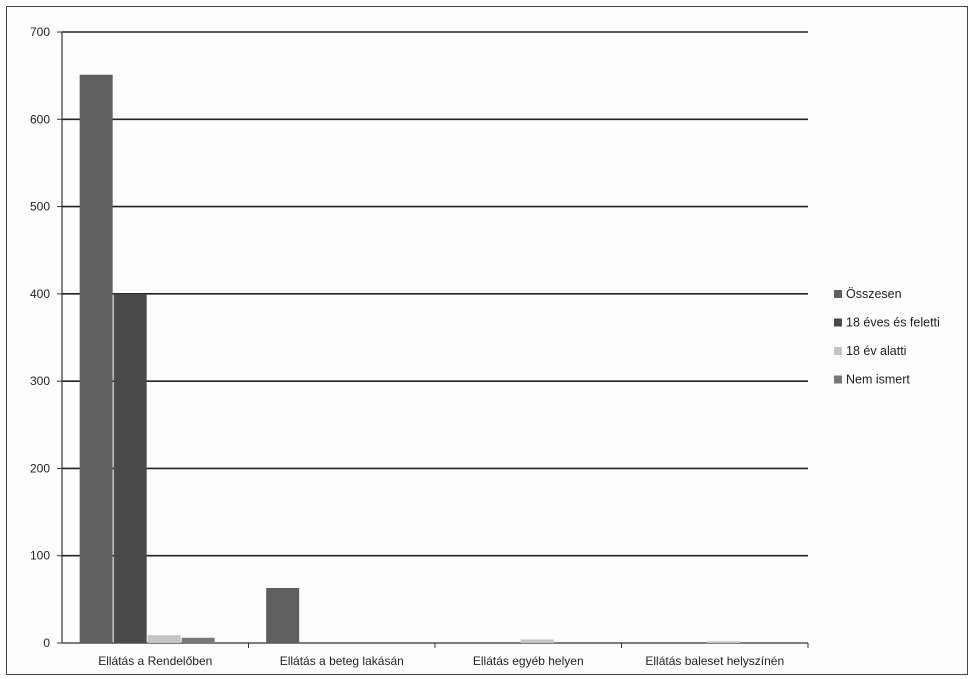  Describe the element at coordinates (893, 323) in the screenshot. I see `legend-label: 18 éves és feletti` at that location.